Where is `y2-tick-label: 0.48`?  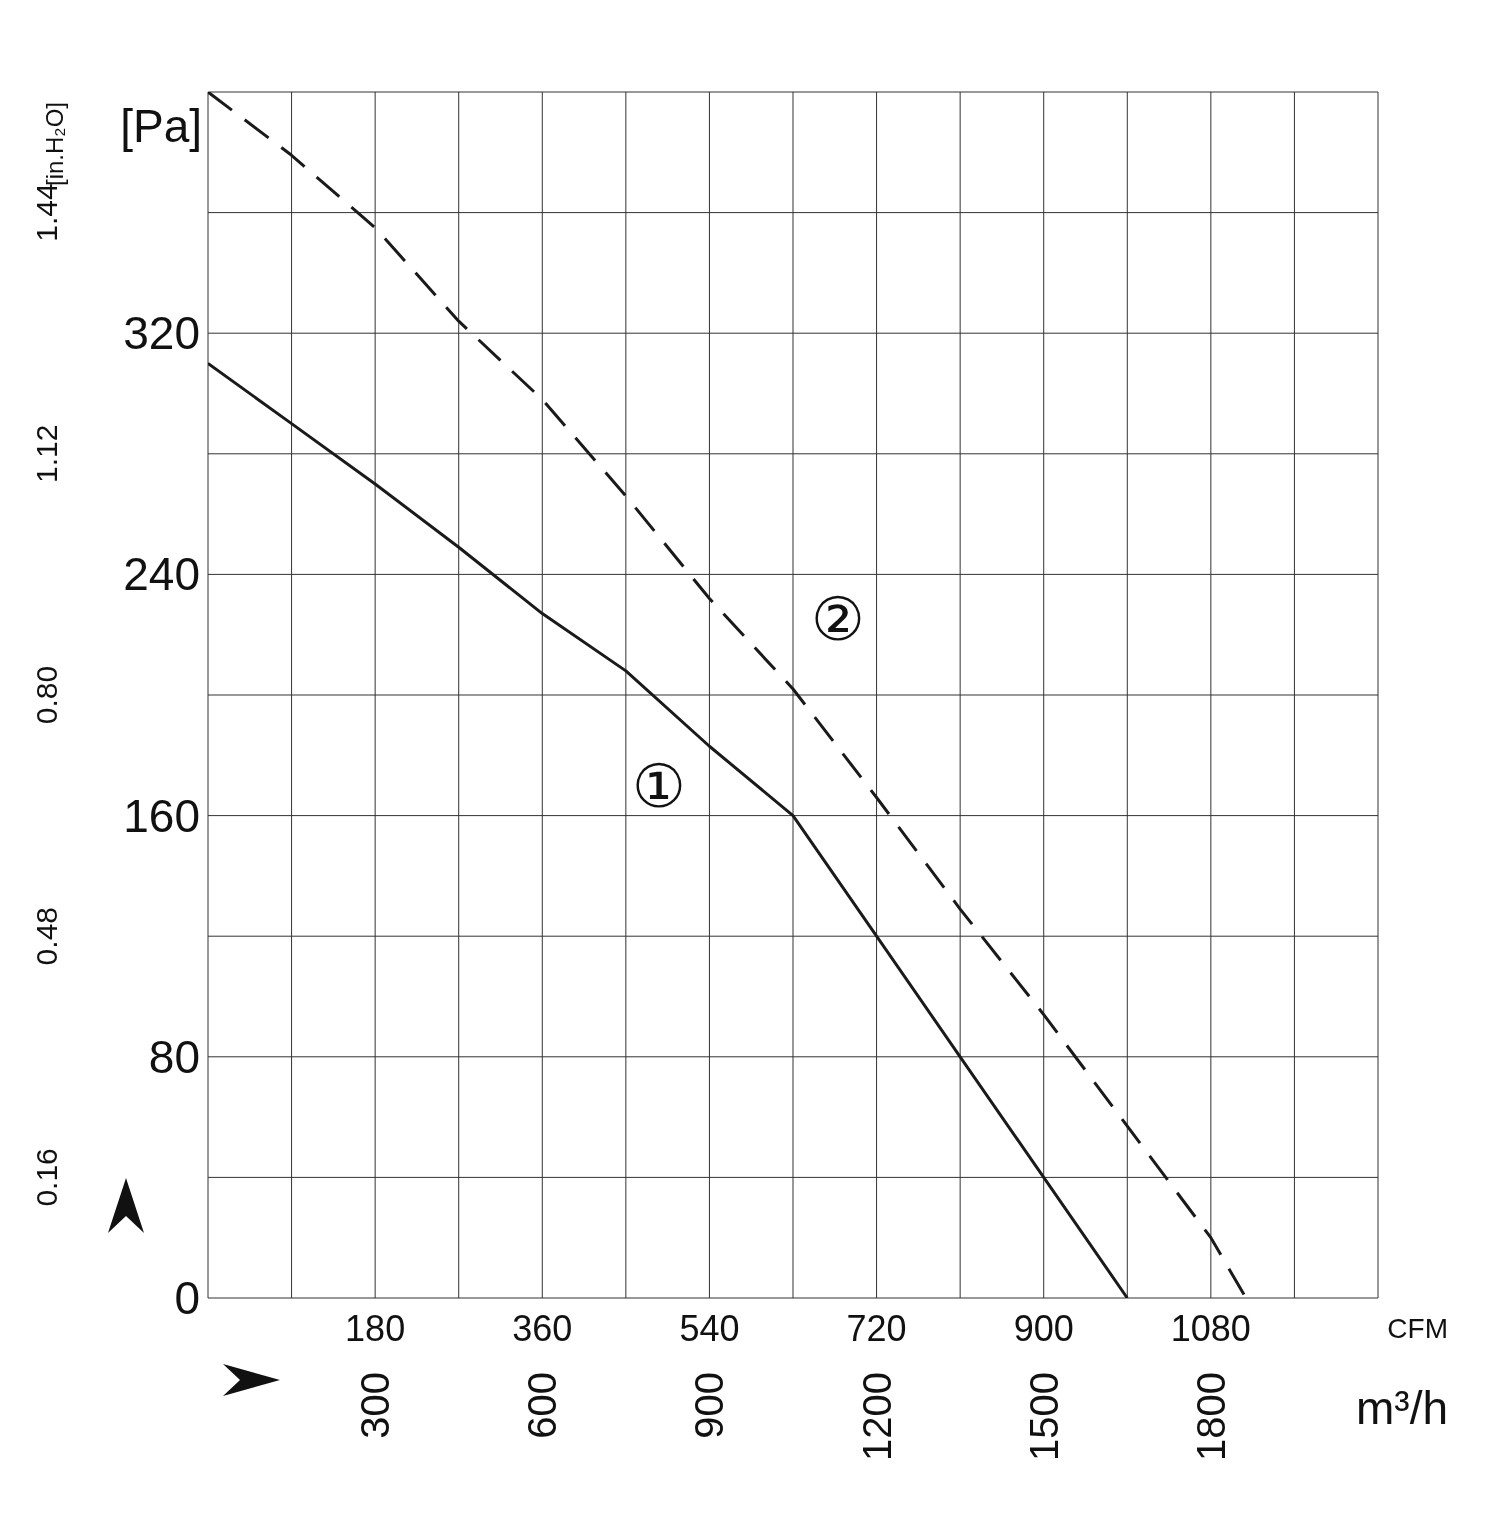
y2-tick-label: 0.48 is located at coordinates (46, 936).